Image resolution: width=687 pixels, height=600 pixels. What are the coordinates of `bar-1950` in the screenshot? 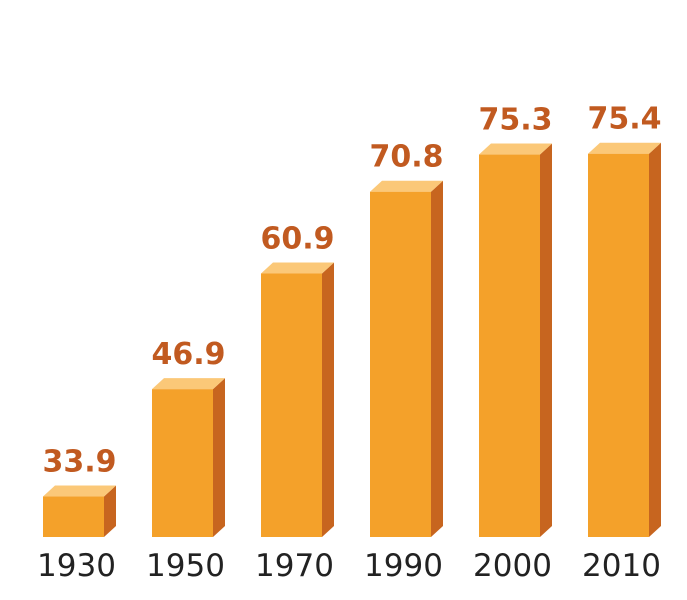 It's located at (188, 457).